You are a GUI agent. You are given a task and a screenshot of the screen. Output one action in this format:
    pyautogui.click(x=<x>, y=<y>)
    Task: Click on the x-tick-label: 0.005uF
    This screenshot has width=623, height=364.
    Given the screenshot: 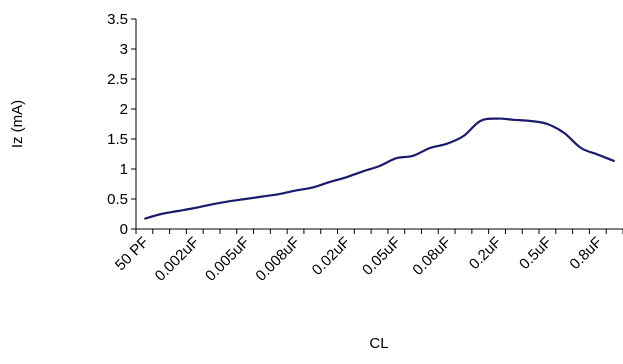 What is the action you would take?
    pyautogui.click(x=227, y=259)
    